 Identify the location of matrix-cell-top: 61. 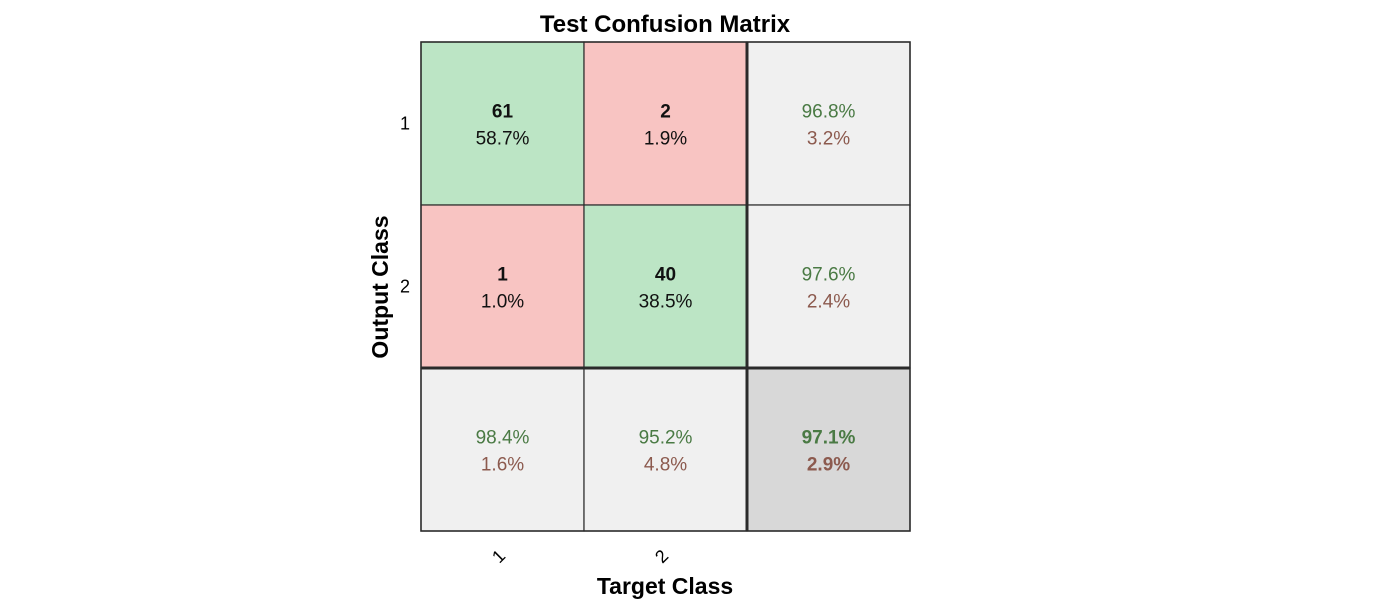
(503, 112).